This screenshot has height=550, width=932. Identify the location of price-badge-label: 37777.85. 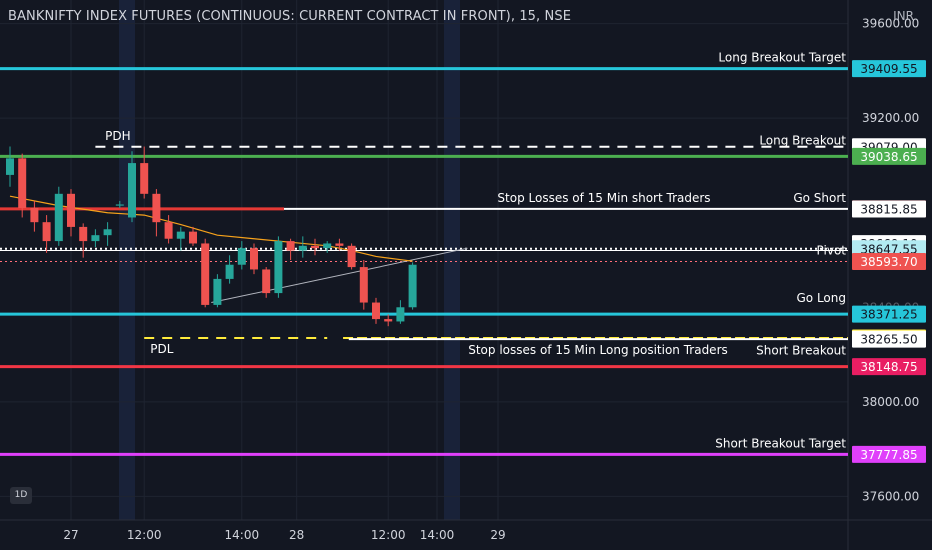
(888, 455).